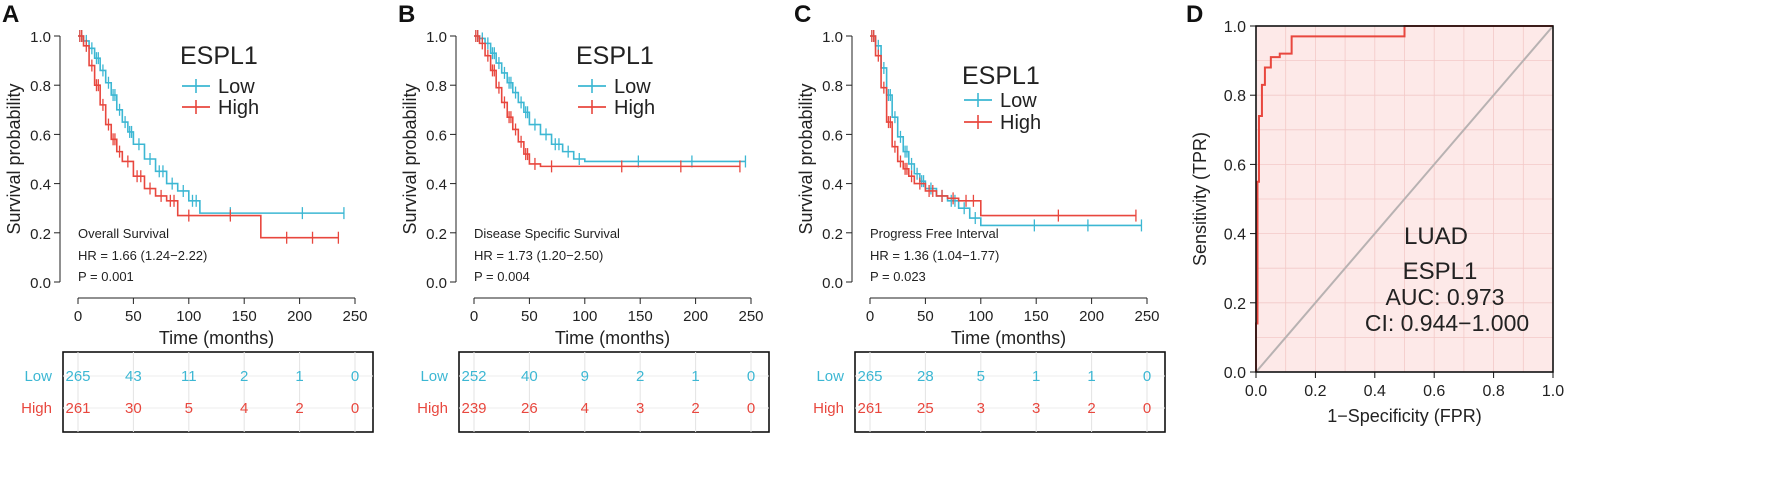 The image size is (1766, 486). Describe the element at coordinates (529, 408) in the screenshot. I see `risk-table-cell-high: 26` at that location.